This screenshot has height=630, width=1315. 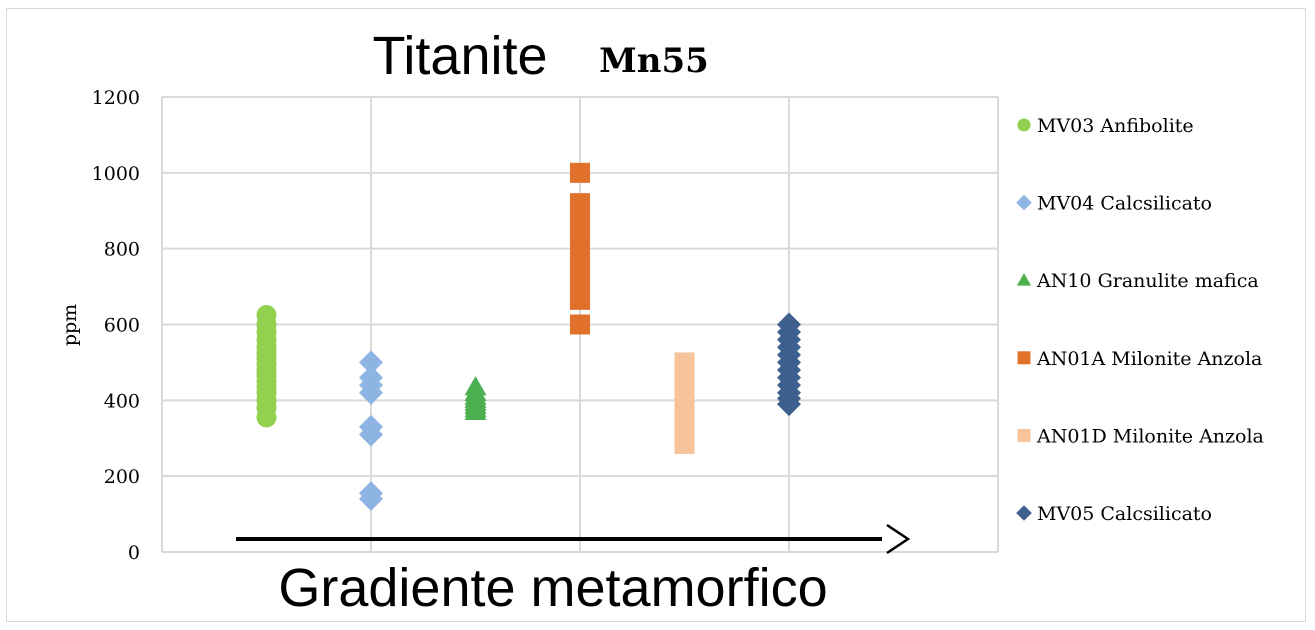 I want to click on y-tick-label: 1000, so click(x=116, y=174).